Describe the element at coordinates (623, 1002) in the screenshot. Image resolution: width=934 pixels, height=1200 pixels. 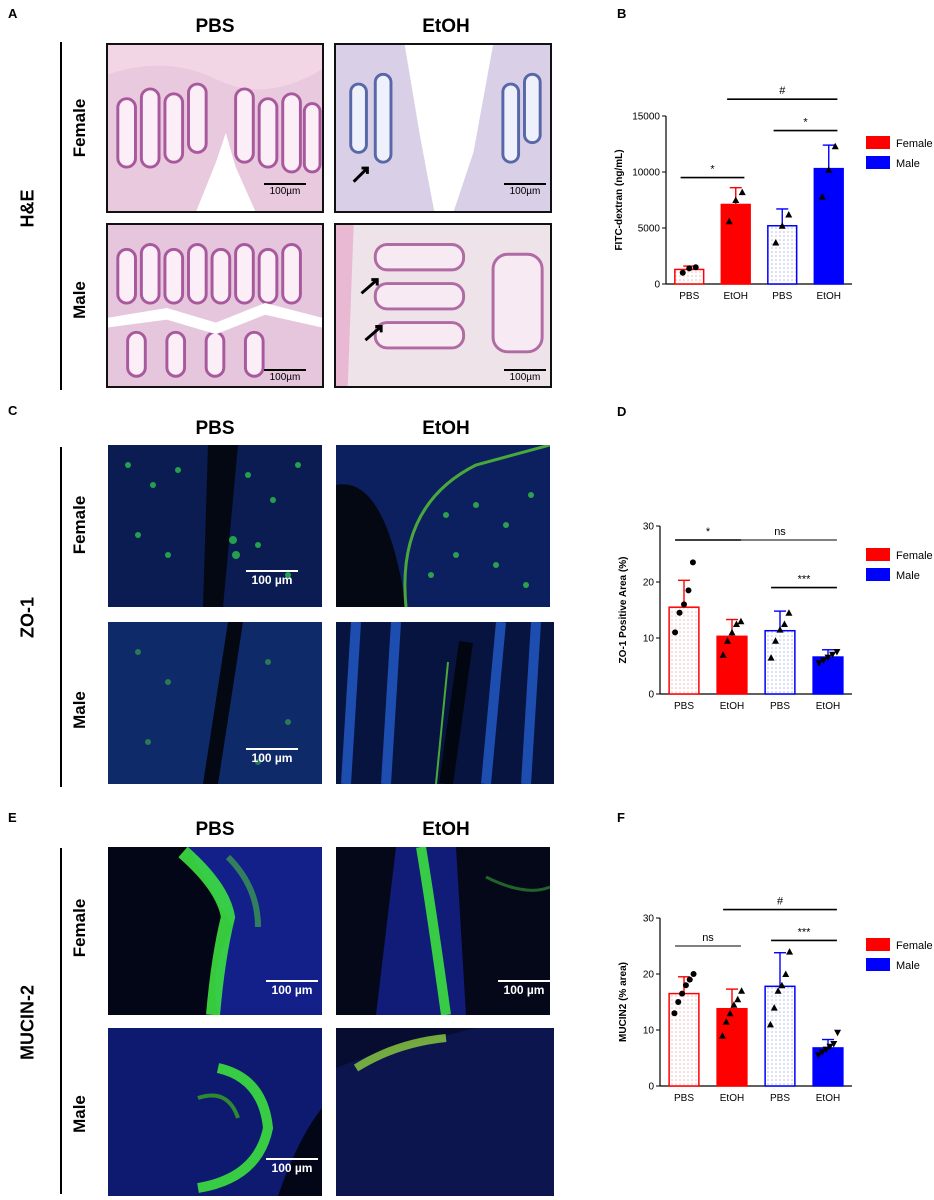
I see `y-axis-label: MUCIN2 (% area)` at that location.